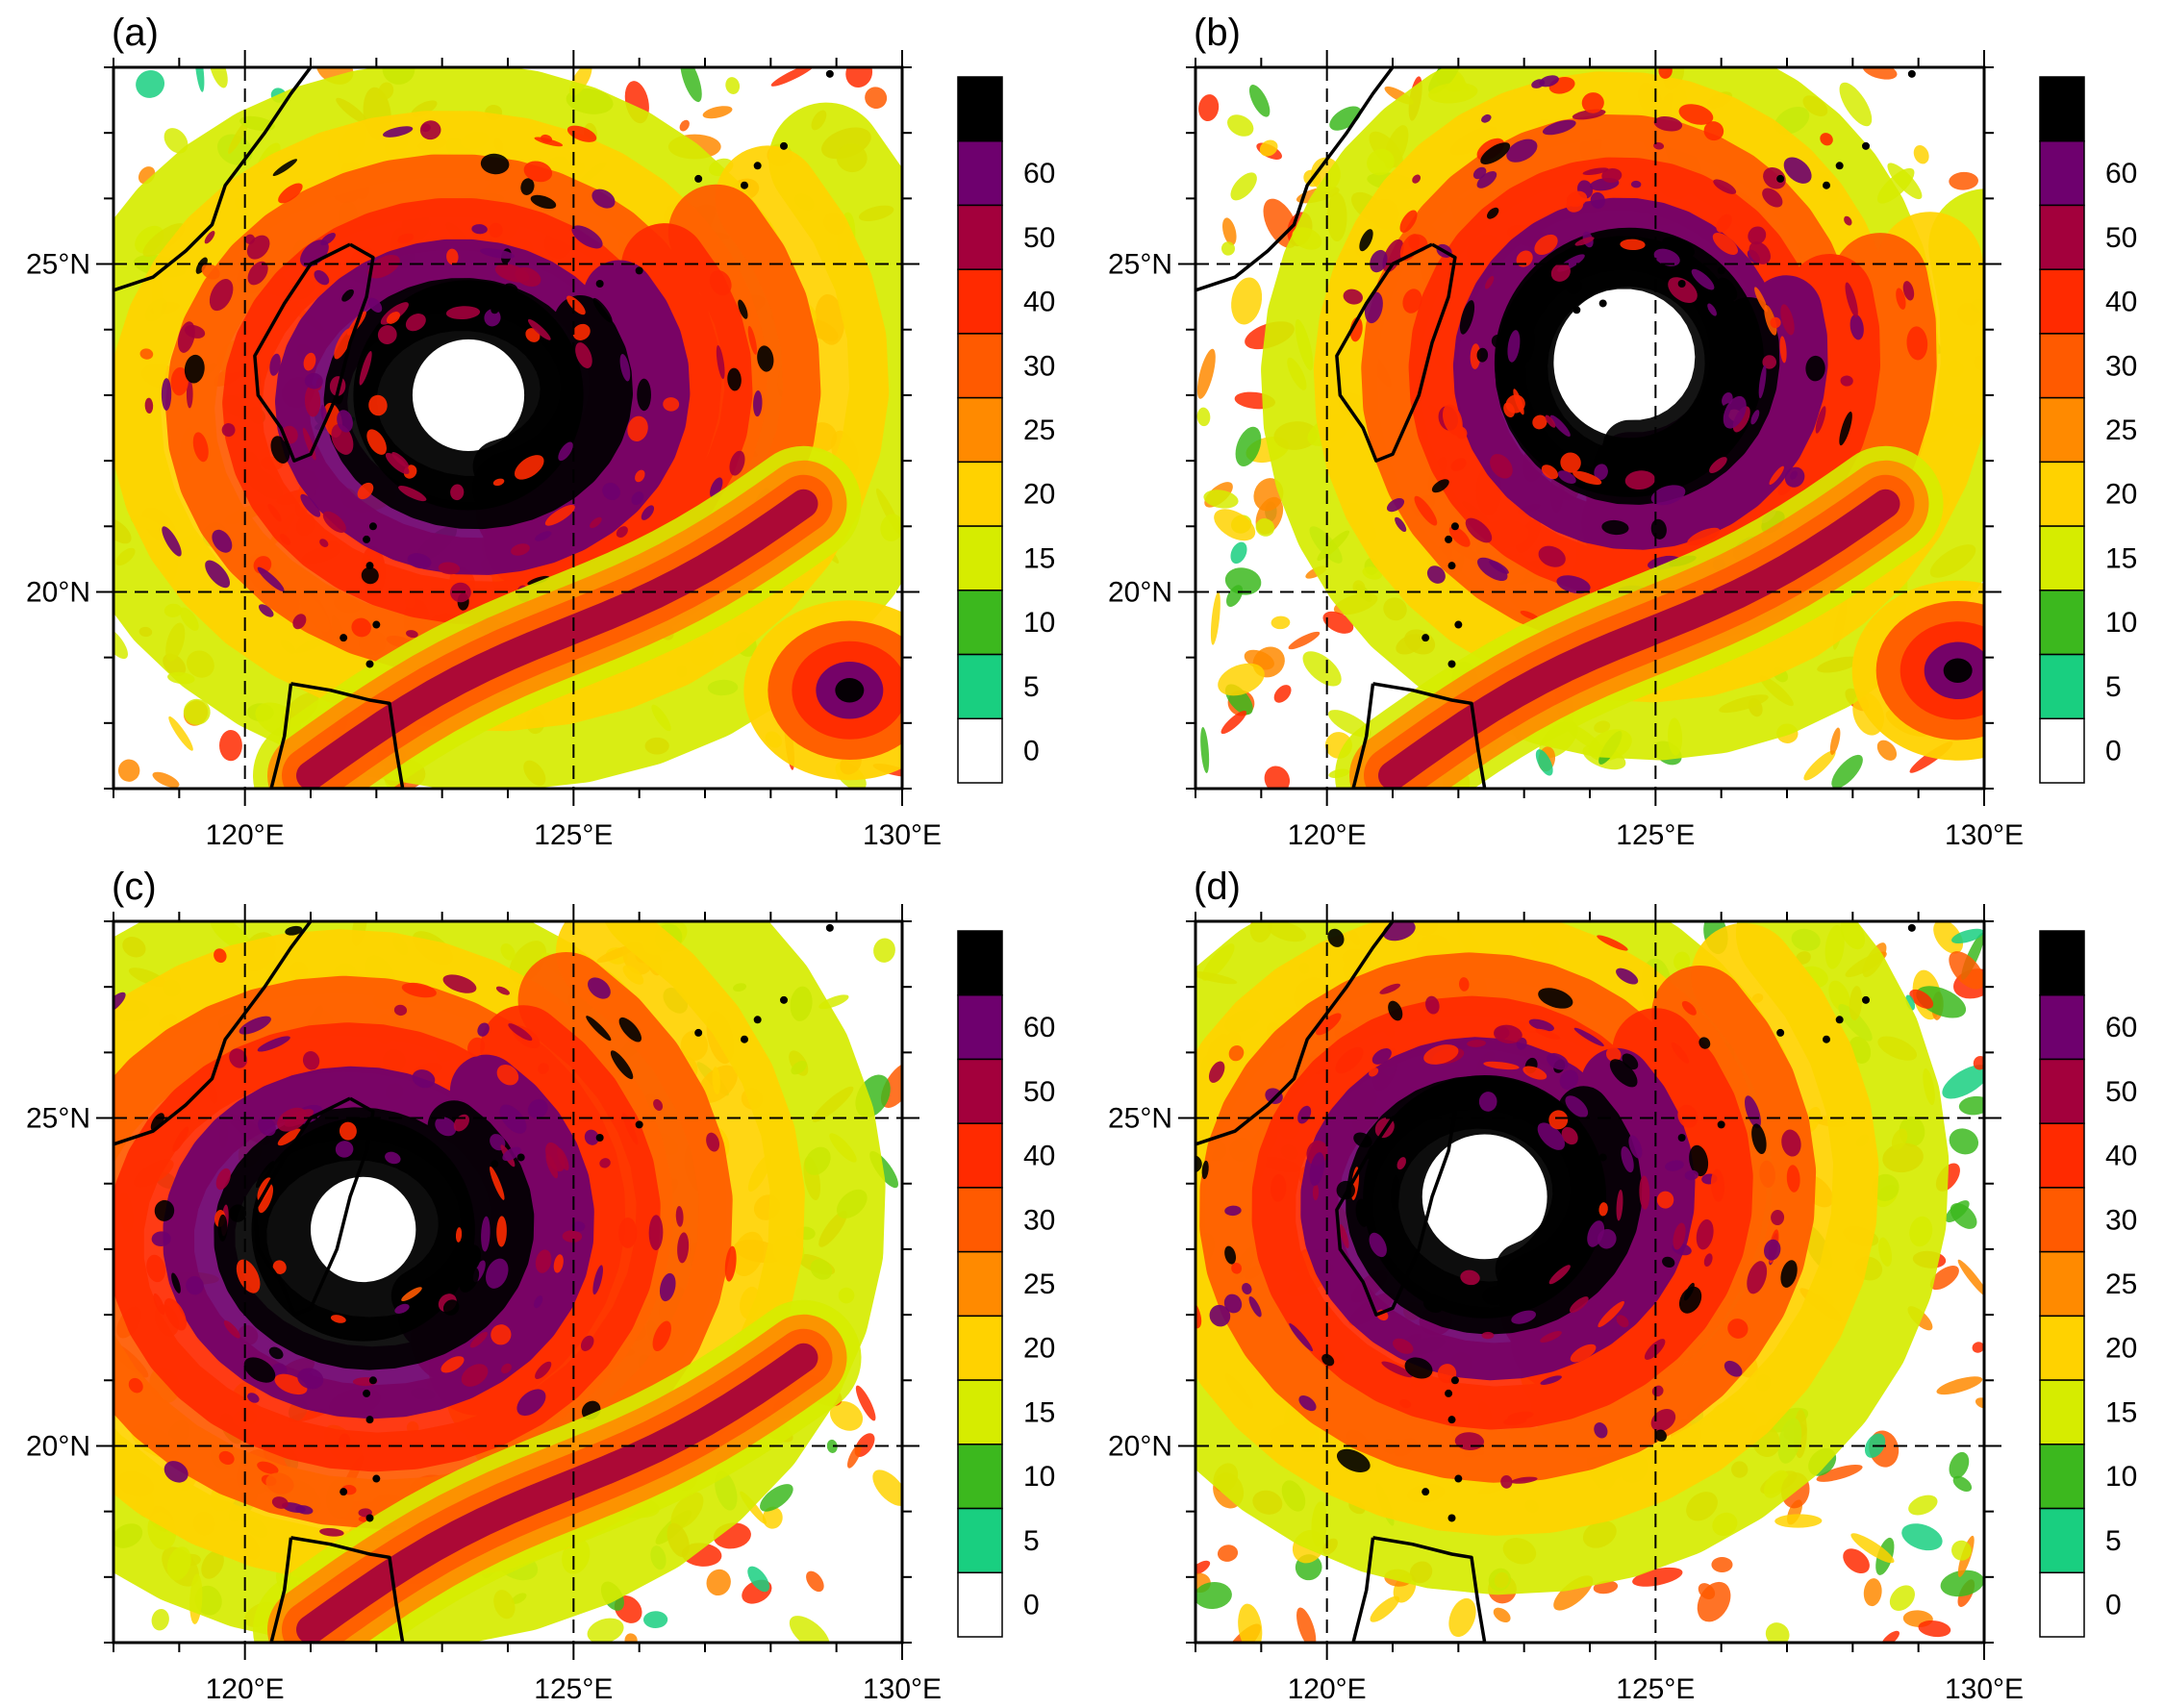 This screenshot has height=1708, width=2164. What do you see at coordinates (213, 1033) in the screenshot?
I see `china-coastline` at bounding box center [213, 1033].